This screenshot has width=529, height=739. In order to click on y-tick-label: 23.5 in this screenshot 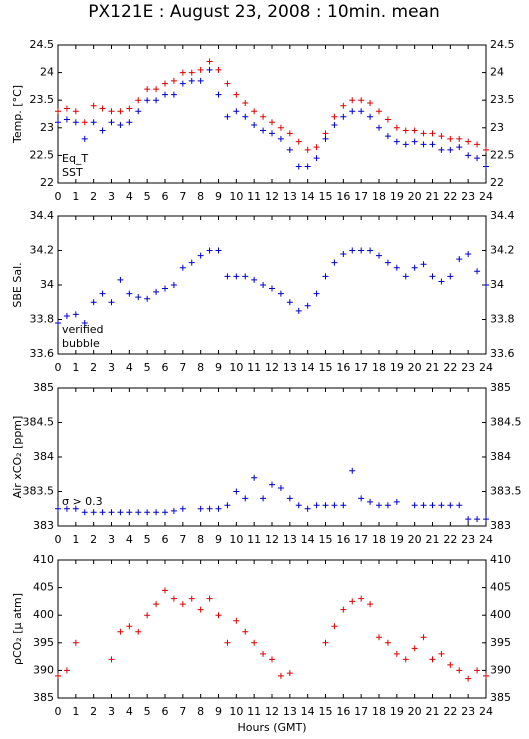, I will do `click(502, 99)`.